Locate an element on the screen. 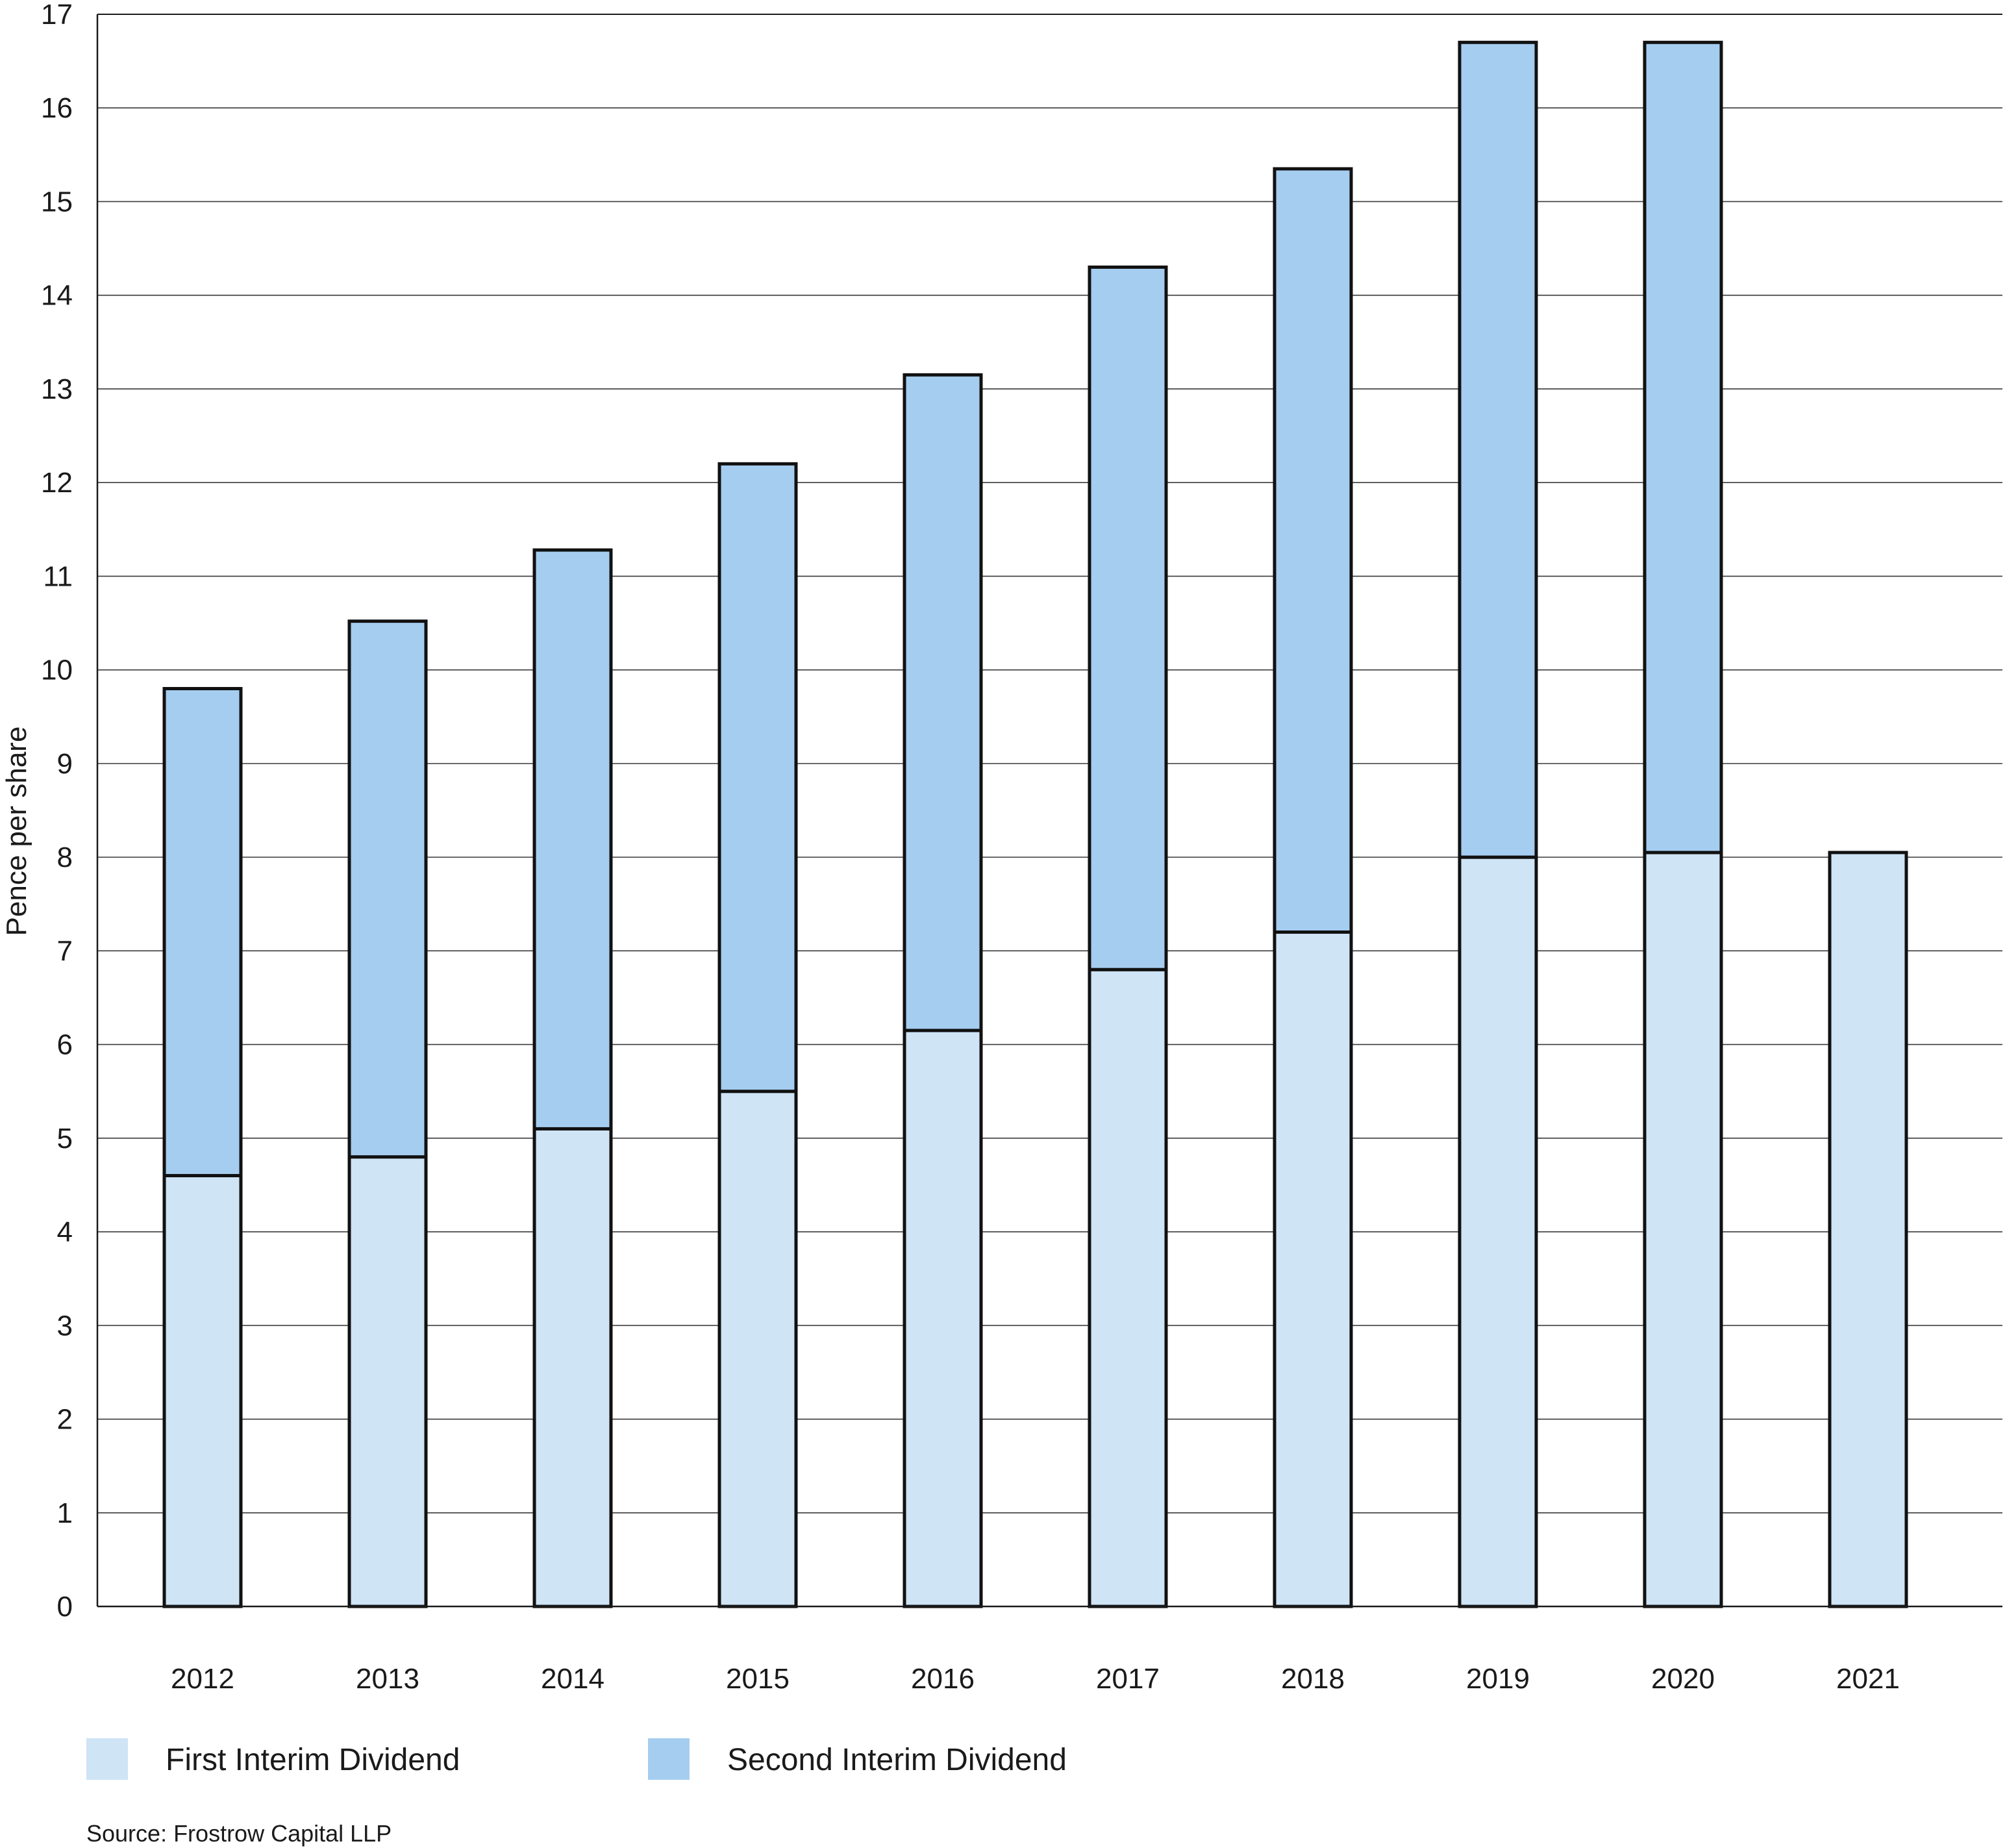 This screenshot has height=1848, width=2005. x-tick-label: 2013 is located at coordinates (387, 1679).